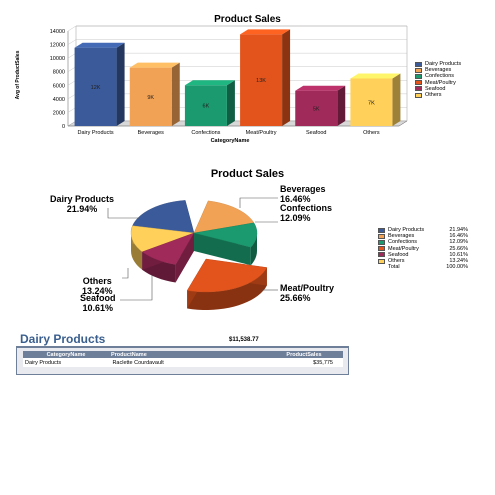 The image size is (495, 495). Describe the element at coordinates (168, 248) in the screenshot. I see `pie-slice-seafood` at that location.